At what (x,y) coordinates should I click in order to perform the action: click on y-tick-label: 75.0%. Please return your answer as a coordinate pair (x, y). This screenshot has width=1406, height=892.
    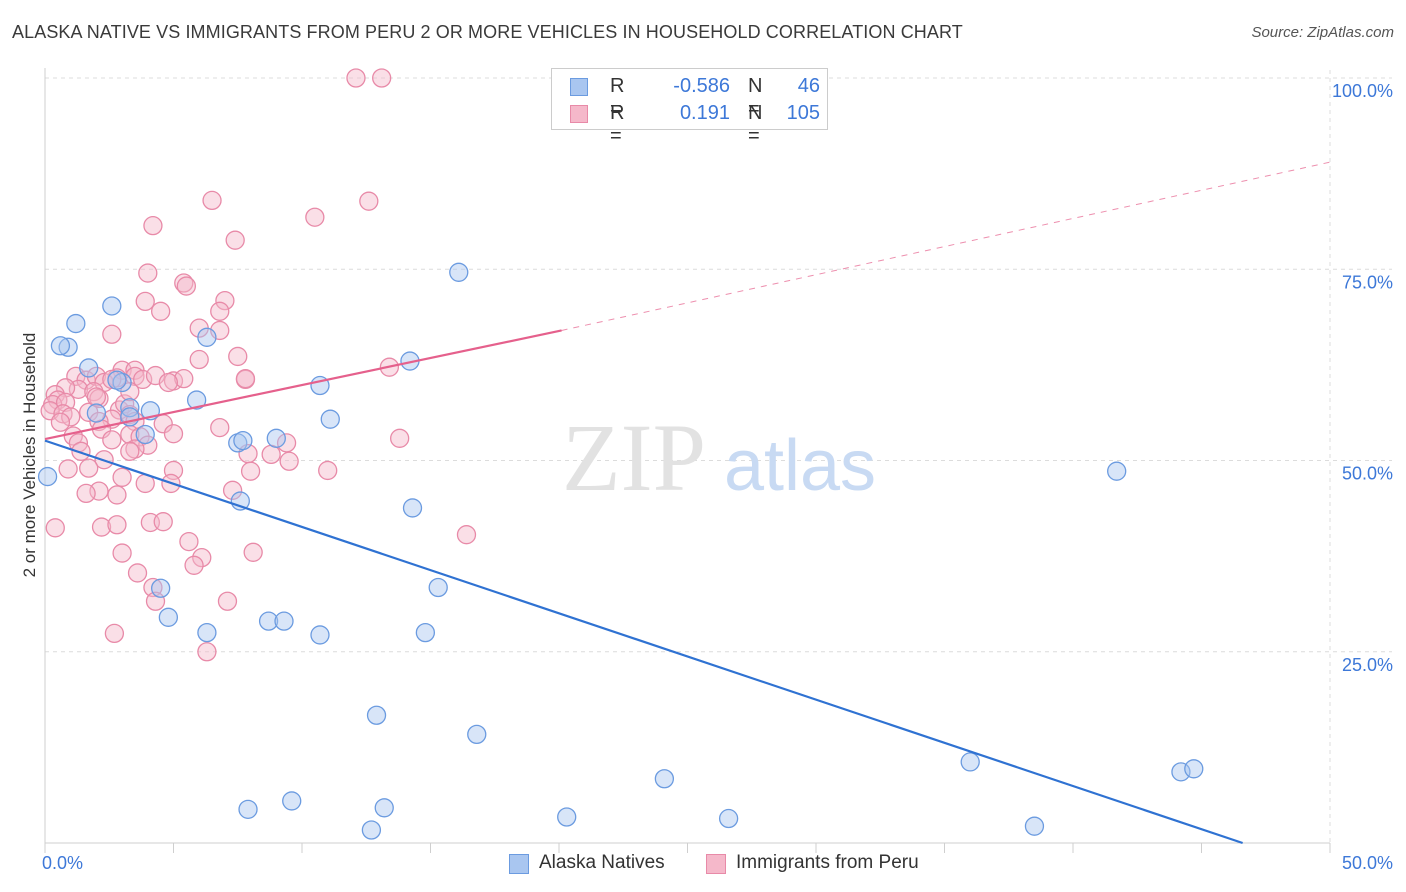
    Looking at the image, I should click on (1367, 282).